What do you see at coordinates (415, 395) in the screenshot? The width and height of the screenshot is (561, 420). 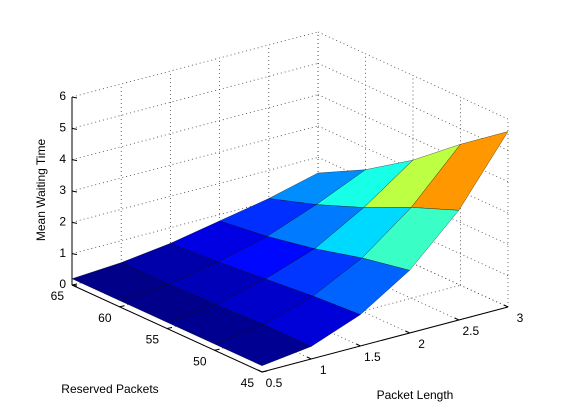 I see `x-axis-label: Packet Length` at bounding box center [415, 395].